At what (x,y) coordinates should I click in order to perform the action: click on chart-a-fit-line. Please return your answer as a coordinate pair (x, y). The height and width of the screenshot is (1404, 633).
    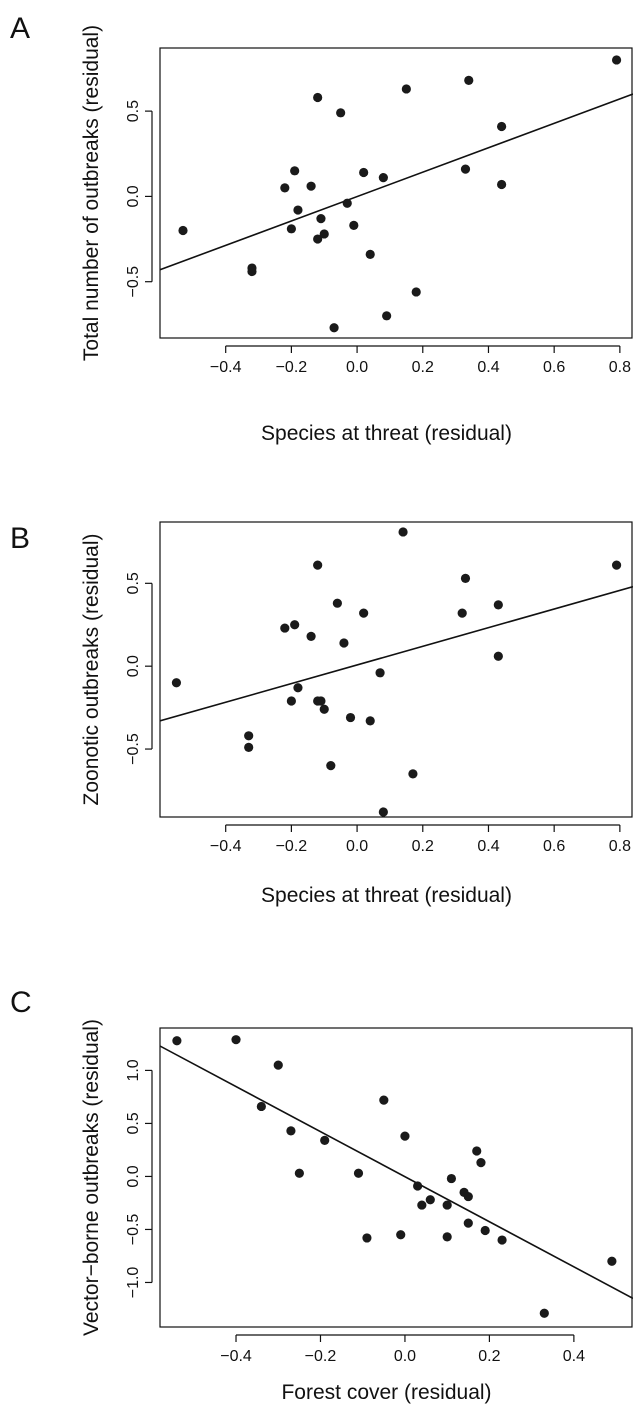
    Looking at the image, I should click on (396, 182).